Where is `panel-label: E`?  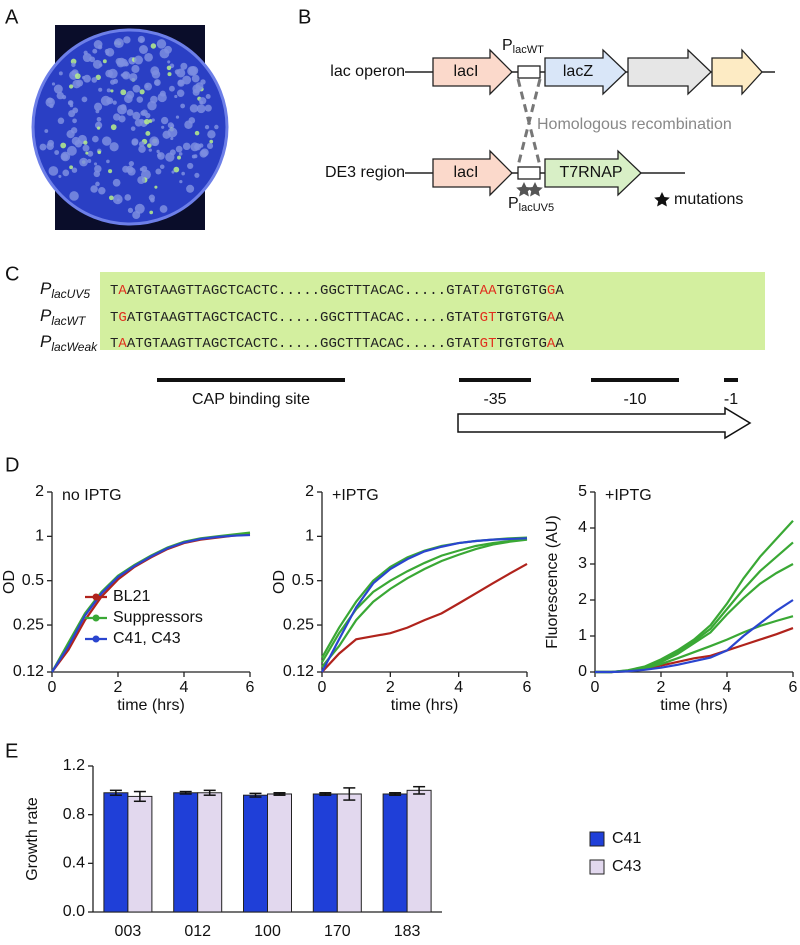 panel-label: E is located at coordinates (11, 751).